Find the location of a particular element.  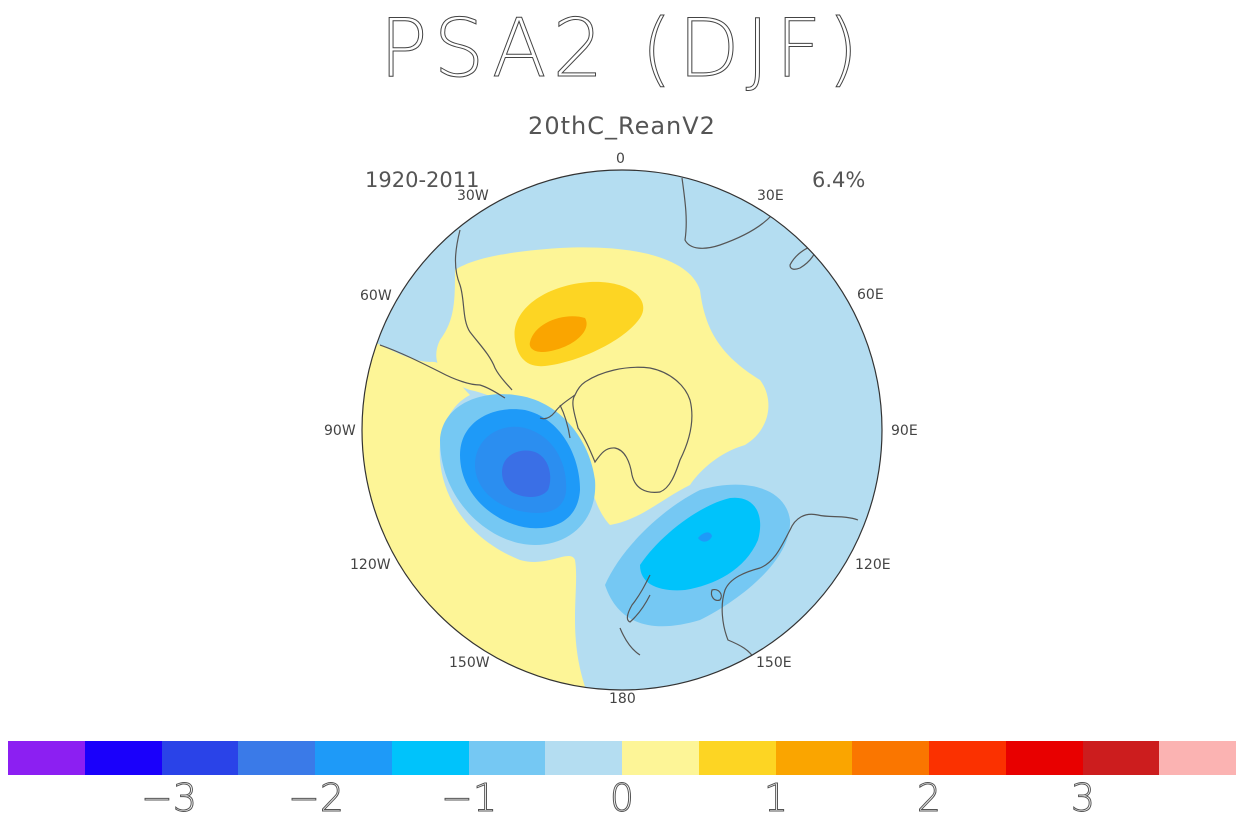

colorbar is located at coordinates (622, 758).